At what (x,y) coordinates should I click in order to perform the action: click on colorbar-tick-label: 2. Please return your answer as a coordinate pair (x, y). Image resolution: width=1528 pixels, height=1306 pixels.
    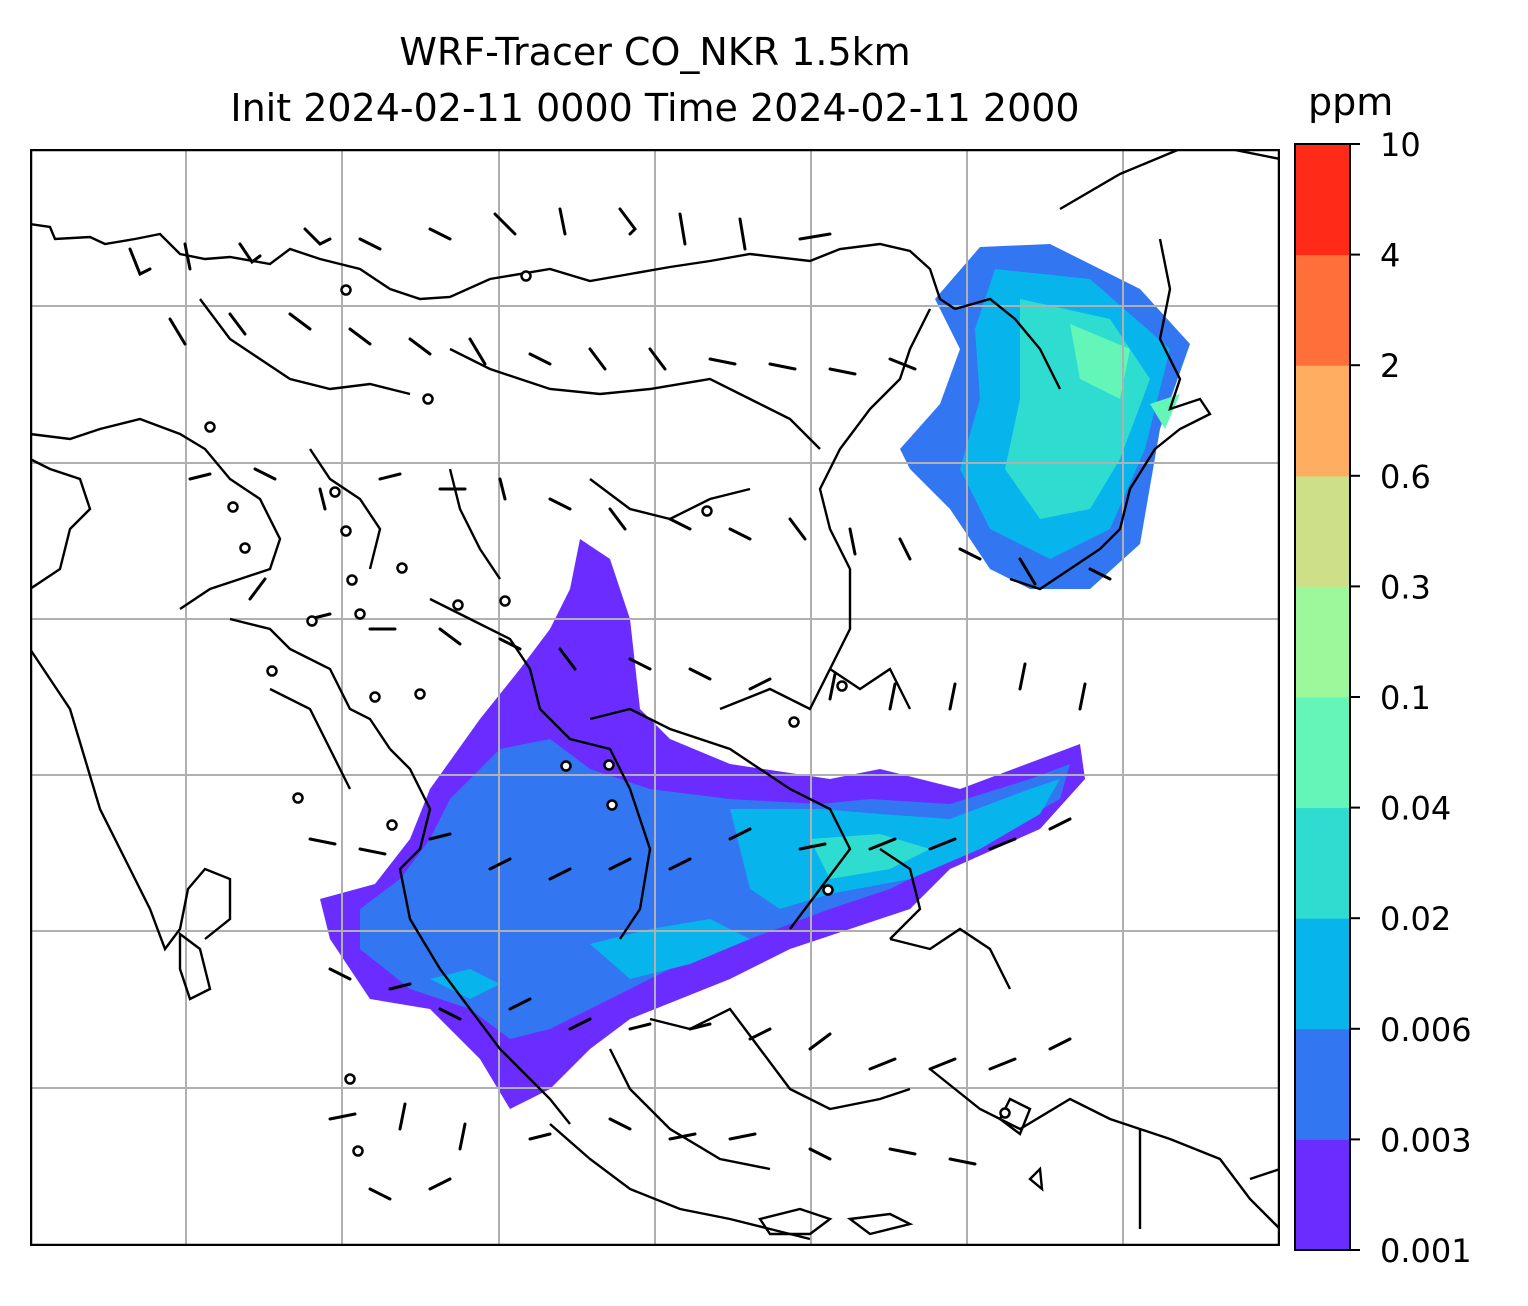
    Looking at the image, I should click on (1390, 366).